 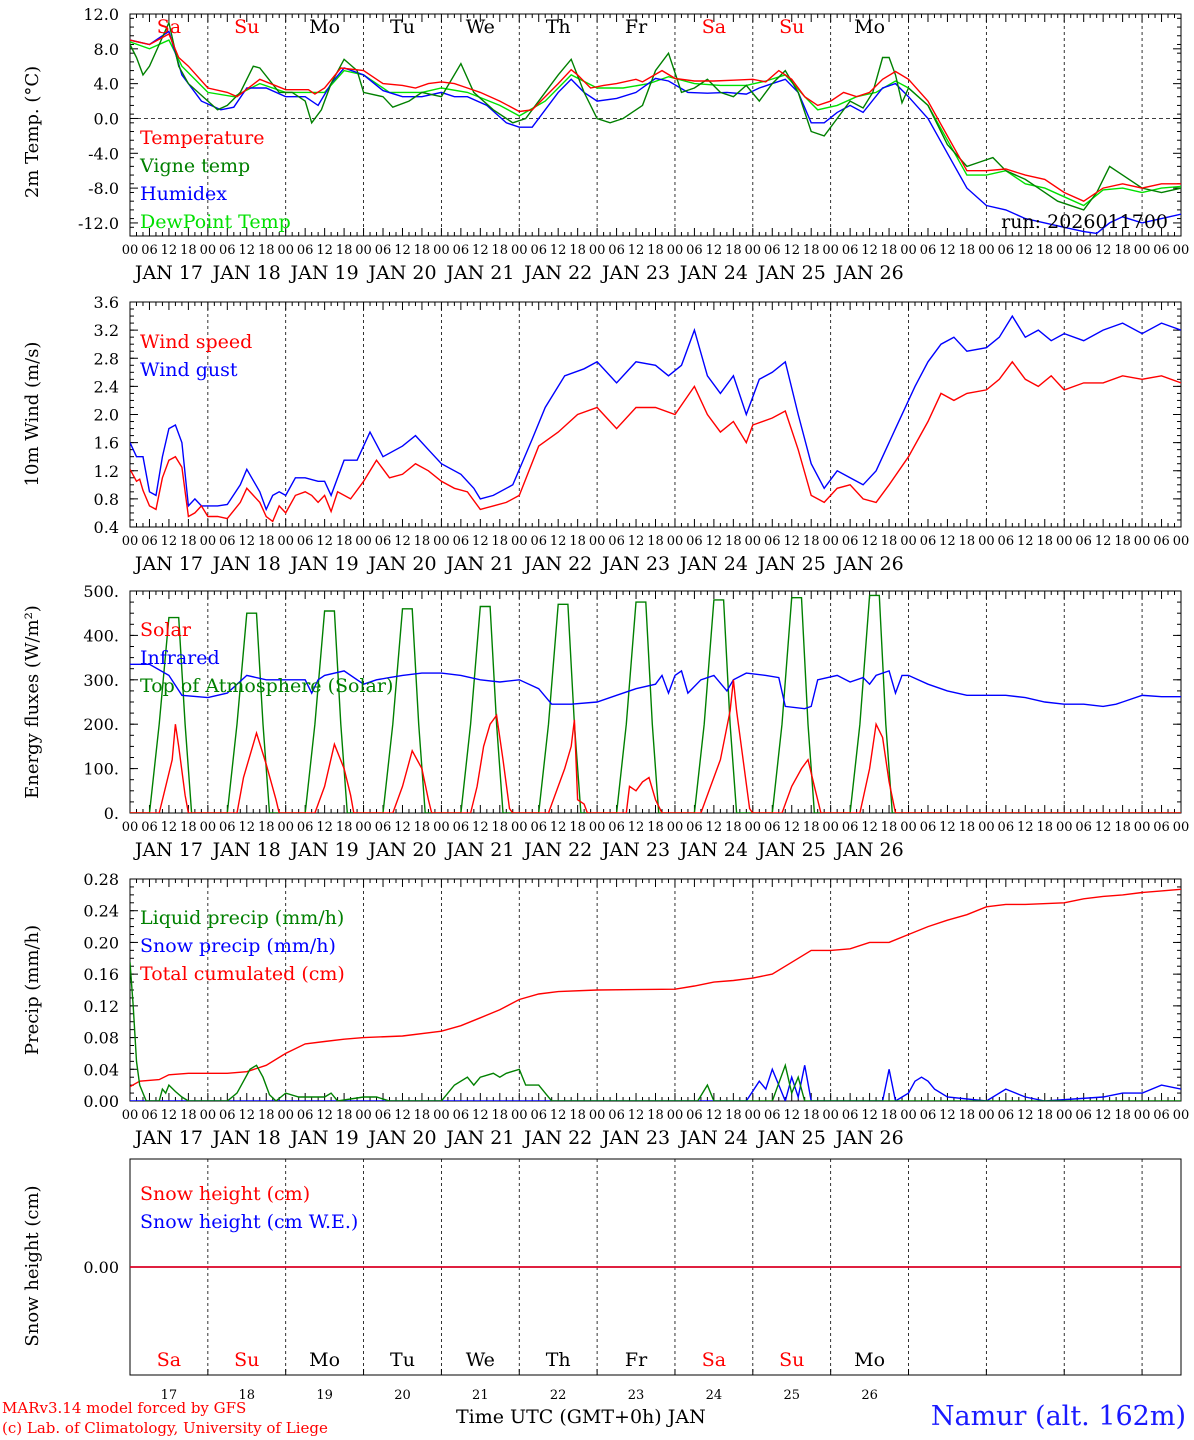 What do you see at coordinates (655, 441) in the screenshot?
I see `series-line-wind-speed` at bounding box center [655, 441].